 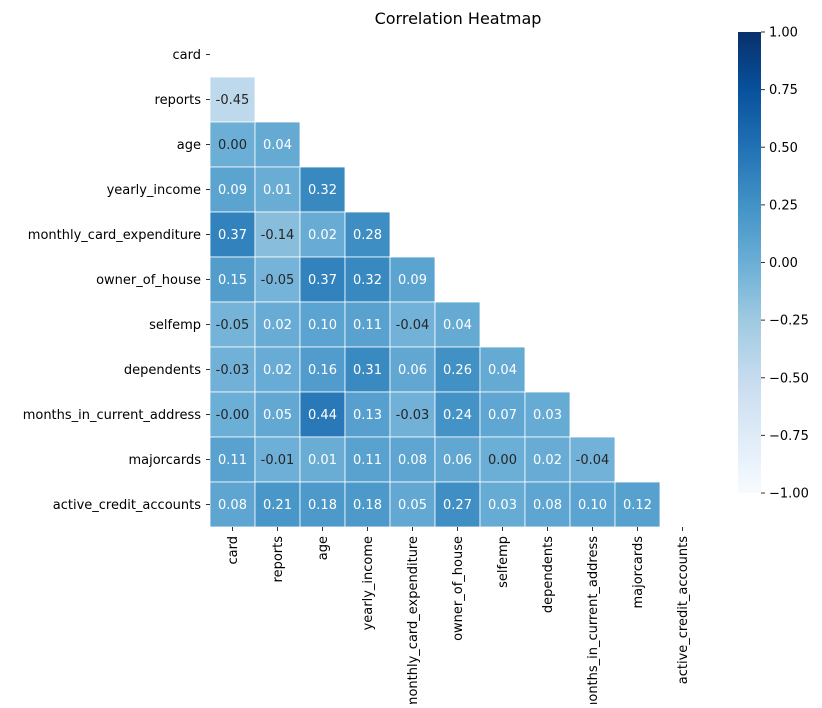 I want to click on cell-label-owner-of-house-monthly-card-expenditure: 0.09, so click(x=412, y=280).